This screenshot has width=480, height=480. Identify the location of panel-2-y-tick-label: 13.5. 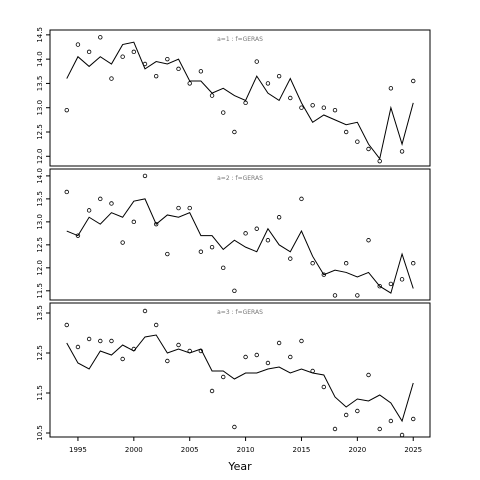
(40, 199).